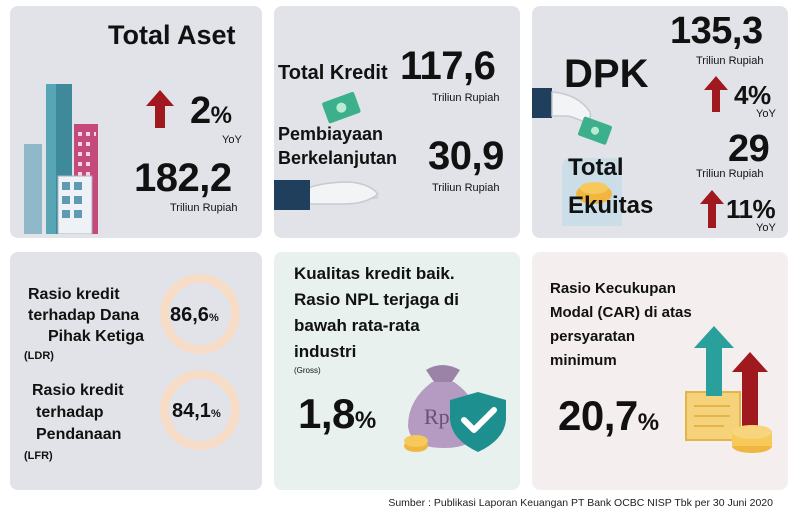 This screenshot has height=513, width=791. Describe the element at coordinates (96, 336) in the screenshot. I see `ldr-line-3: Pihak Ketiga` at that location.